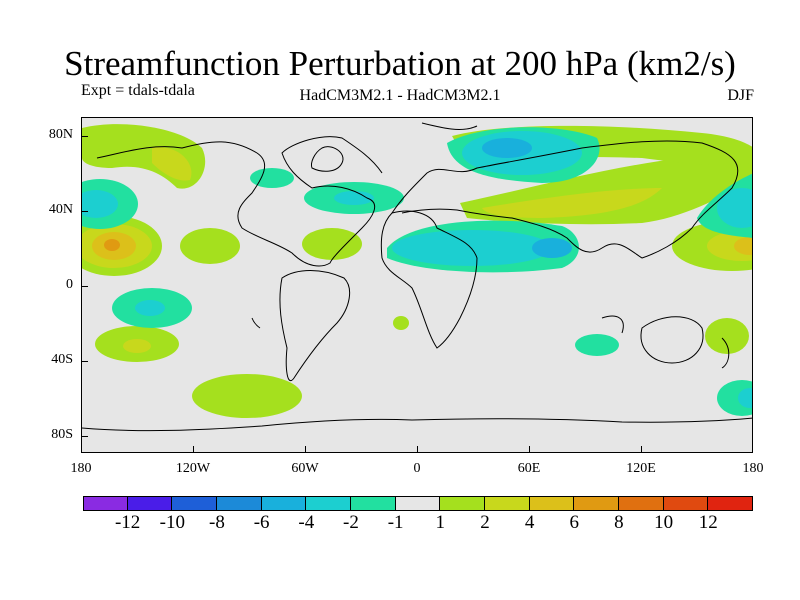 The height and width of the screenshot is (600, 800). I want to click on colorbar-label: 4, so click(529, 522).